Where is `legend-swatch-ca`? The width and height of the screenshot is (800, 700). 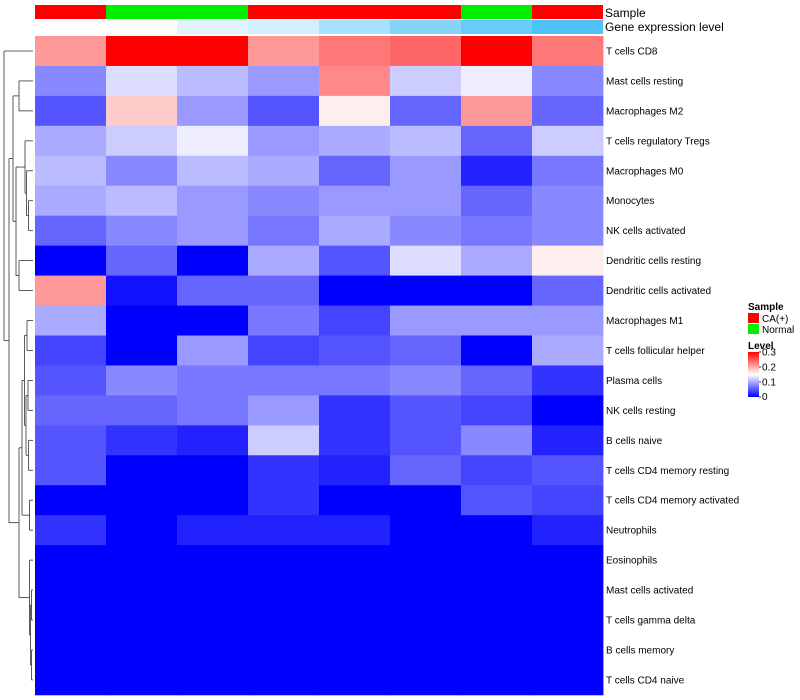 legend-swatch-ca is located at coordinates (753, 318).